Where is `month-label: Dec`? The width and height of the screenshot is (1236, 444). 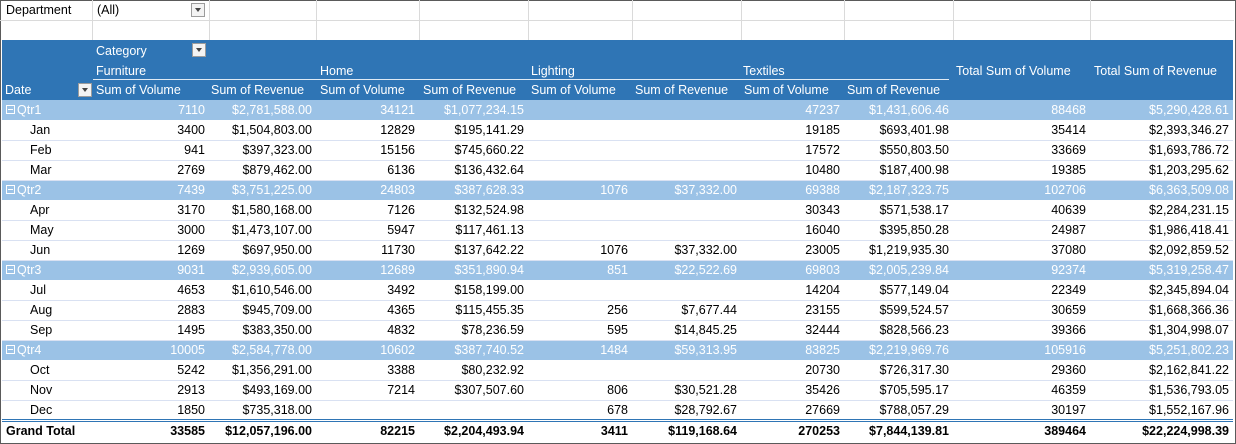
month-label: Dec is located at coordinates (47, 410).